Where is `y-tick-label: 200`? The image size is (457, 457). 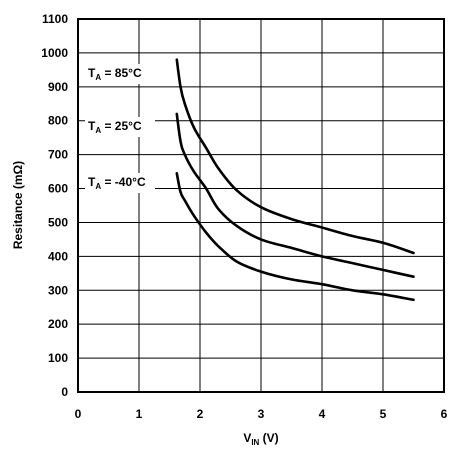 y-tick-label: 200 is located at coordinates (58, 324).